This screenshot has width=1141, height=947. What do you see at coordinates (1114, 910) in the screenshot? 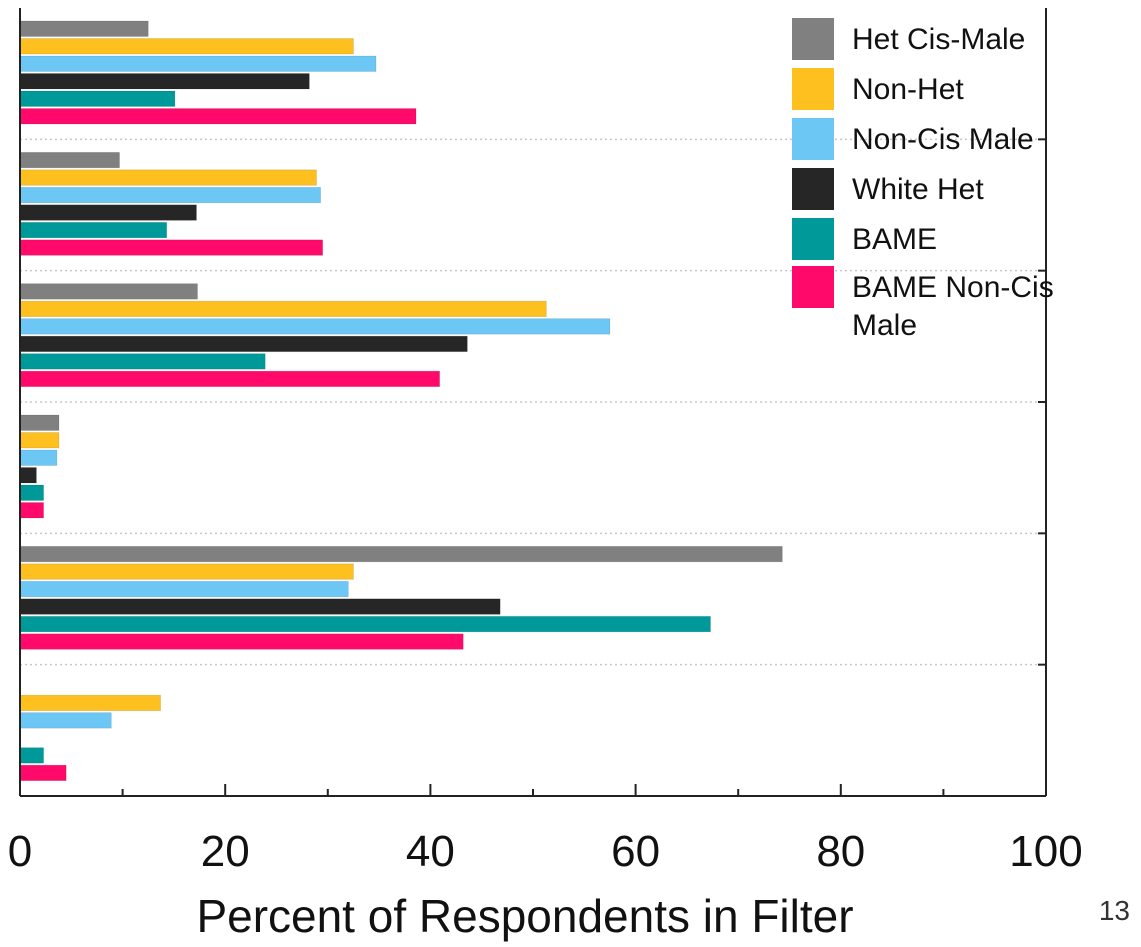
I see `page-number: 13` at bounding box center [1114, 910].